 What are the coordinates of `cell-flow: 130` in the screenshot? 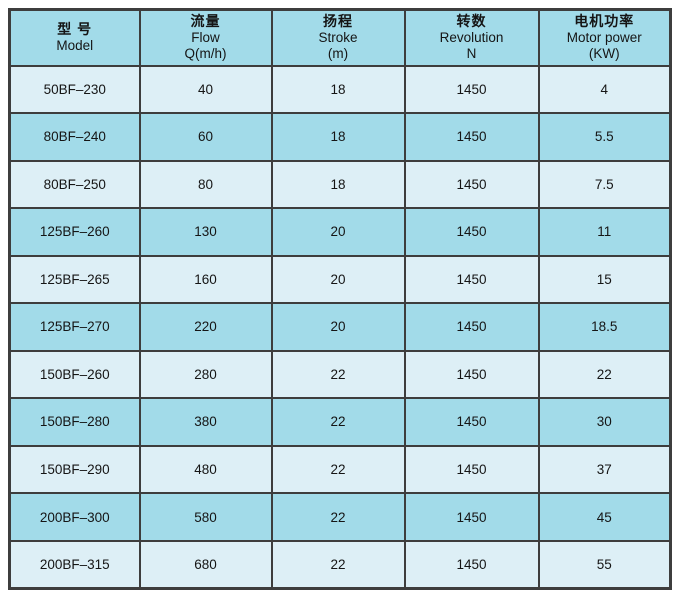 It's located at (205, 232).